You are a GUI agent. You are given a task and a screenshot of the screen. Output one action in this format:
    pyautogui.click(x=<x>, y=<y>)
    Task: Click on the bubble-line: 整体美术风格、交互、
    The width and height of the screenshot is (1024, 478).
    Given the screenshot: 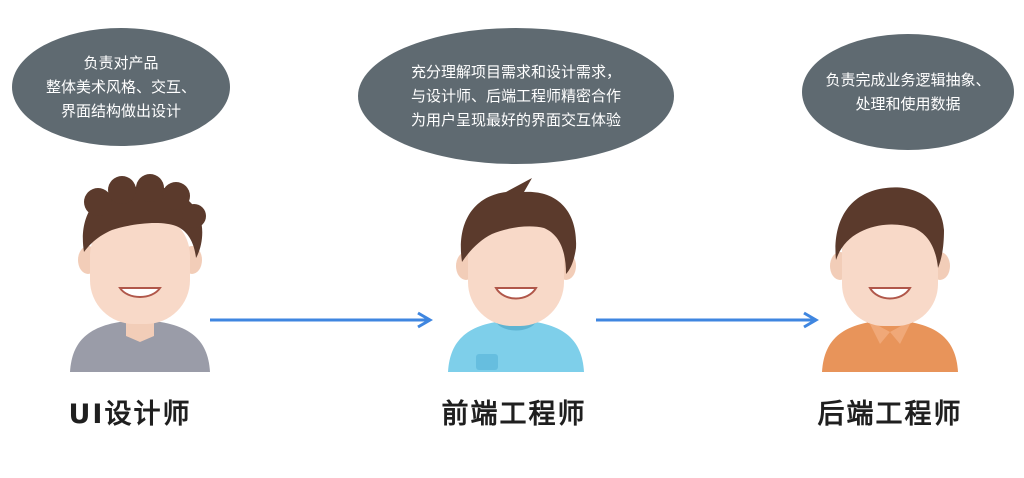 What is the action you would take?
    pyautogui.click(x=120, y=87)
    